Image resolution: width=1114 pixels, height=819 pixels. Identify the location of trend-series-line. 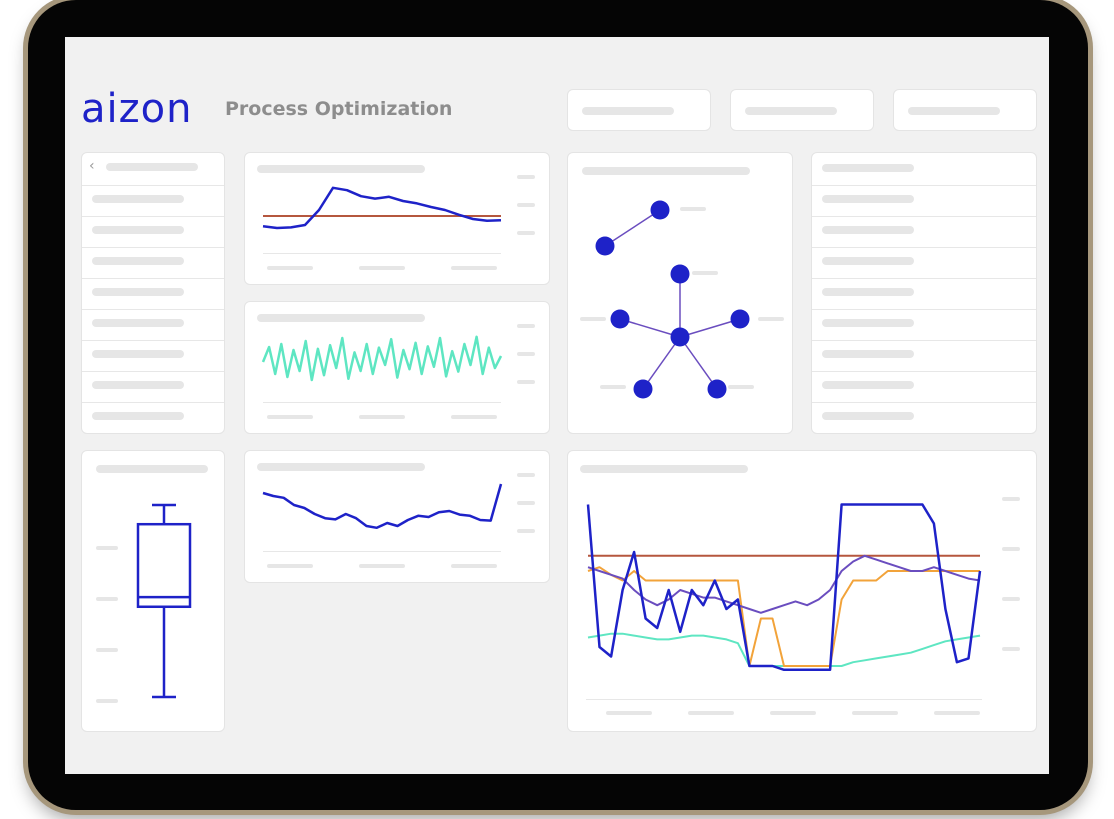
(382, 208).